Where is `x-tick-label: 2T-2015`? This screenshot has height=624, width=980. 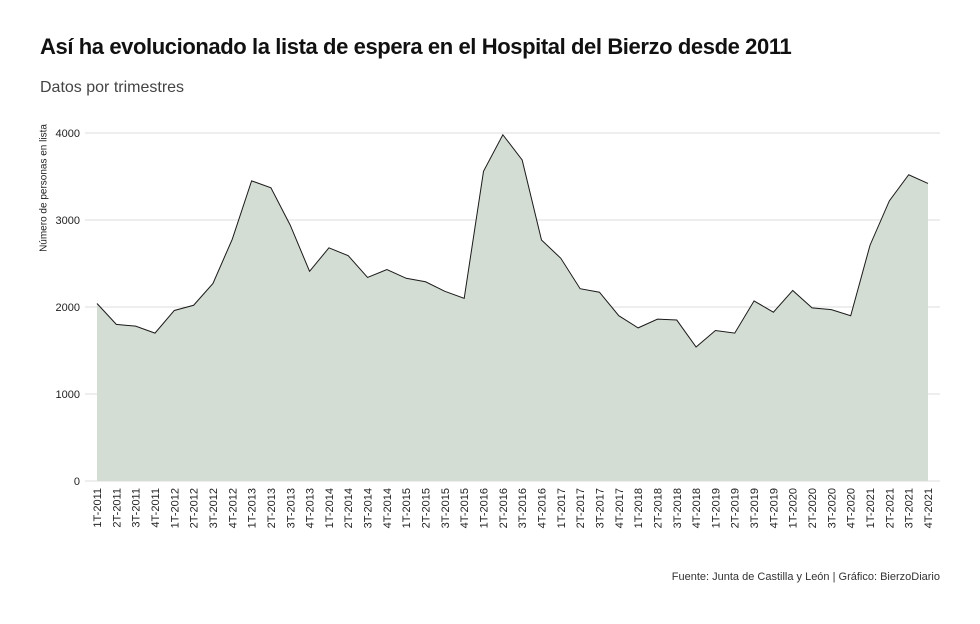 x-tick-label: 2T-2015 is located at coordinates (427, 508).